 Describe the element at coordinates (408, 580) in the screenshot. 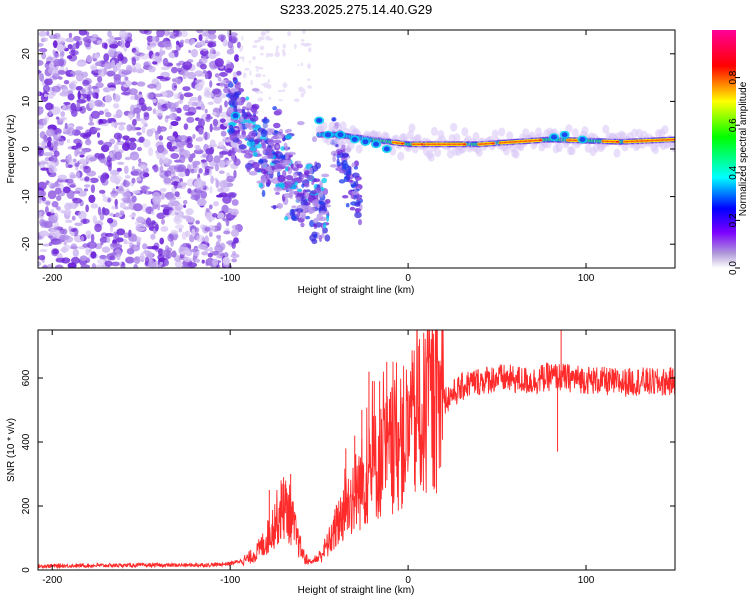

I see `snr-x-tick-label: 0` at that location.